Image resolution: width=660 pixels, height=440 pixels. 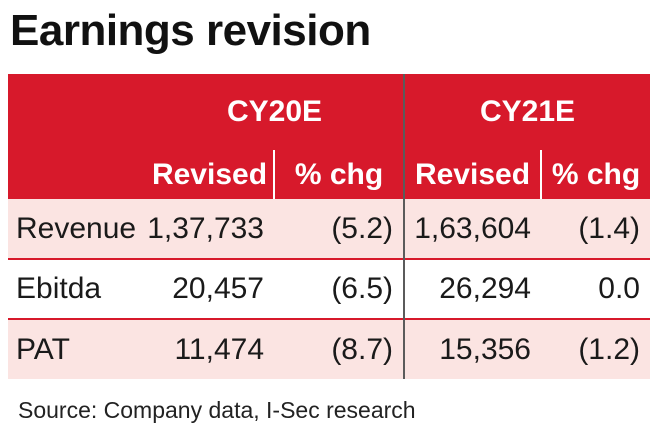 What do you see at coordinates (209, 174) in the screenshot?
I see `subheader-revised-cy20e: Revised` at bounding box center [209, 174].